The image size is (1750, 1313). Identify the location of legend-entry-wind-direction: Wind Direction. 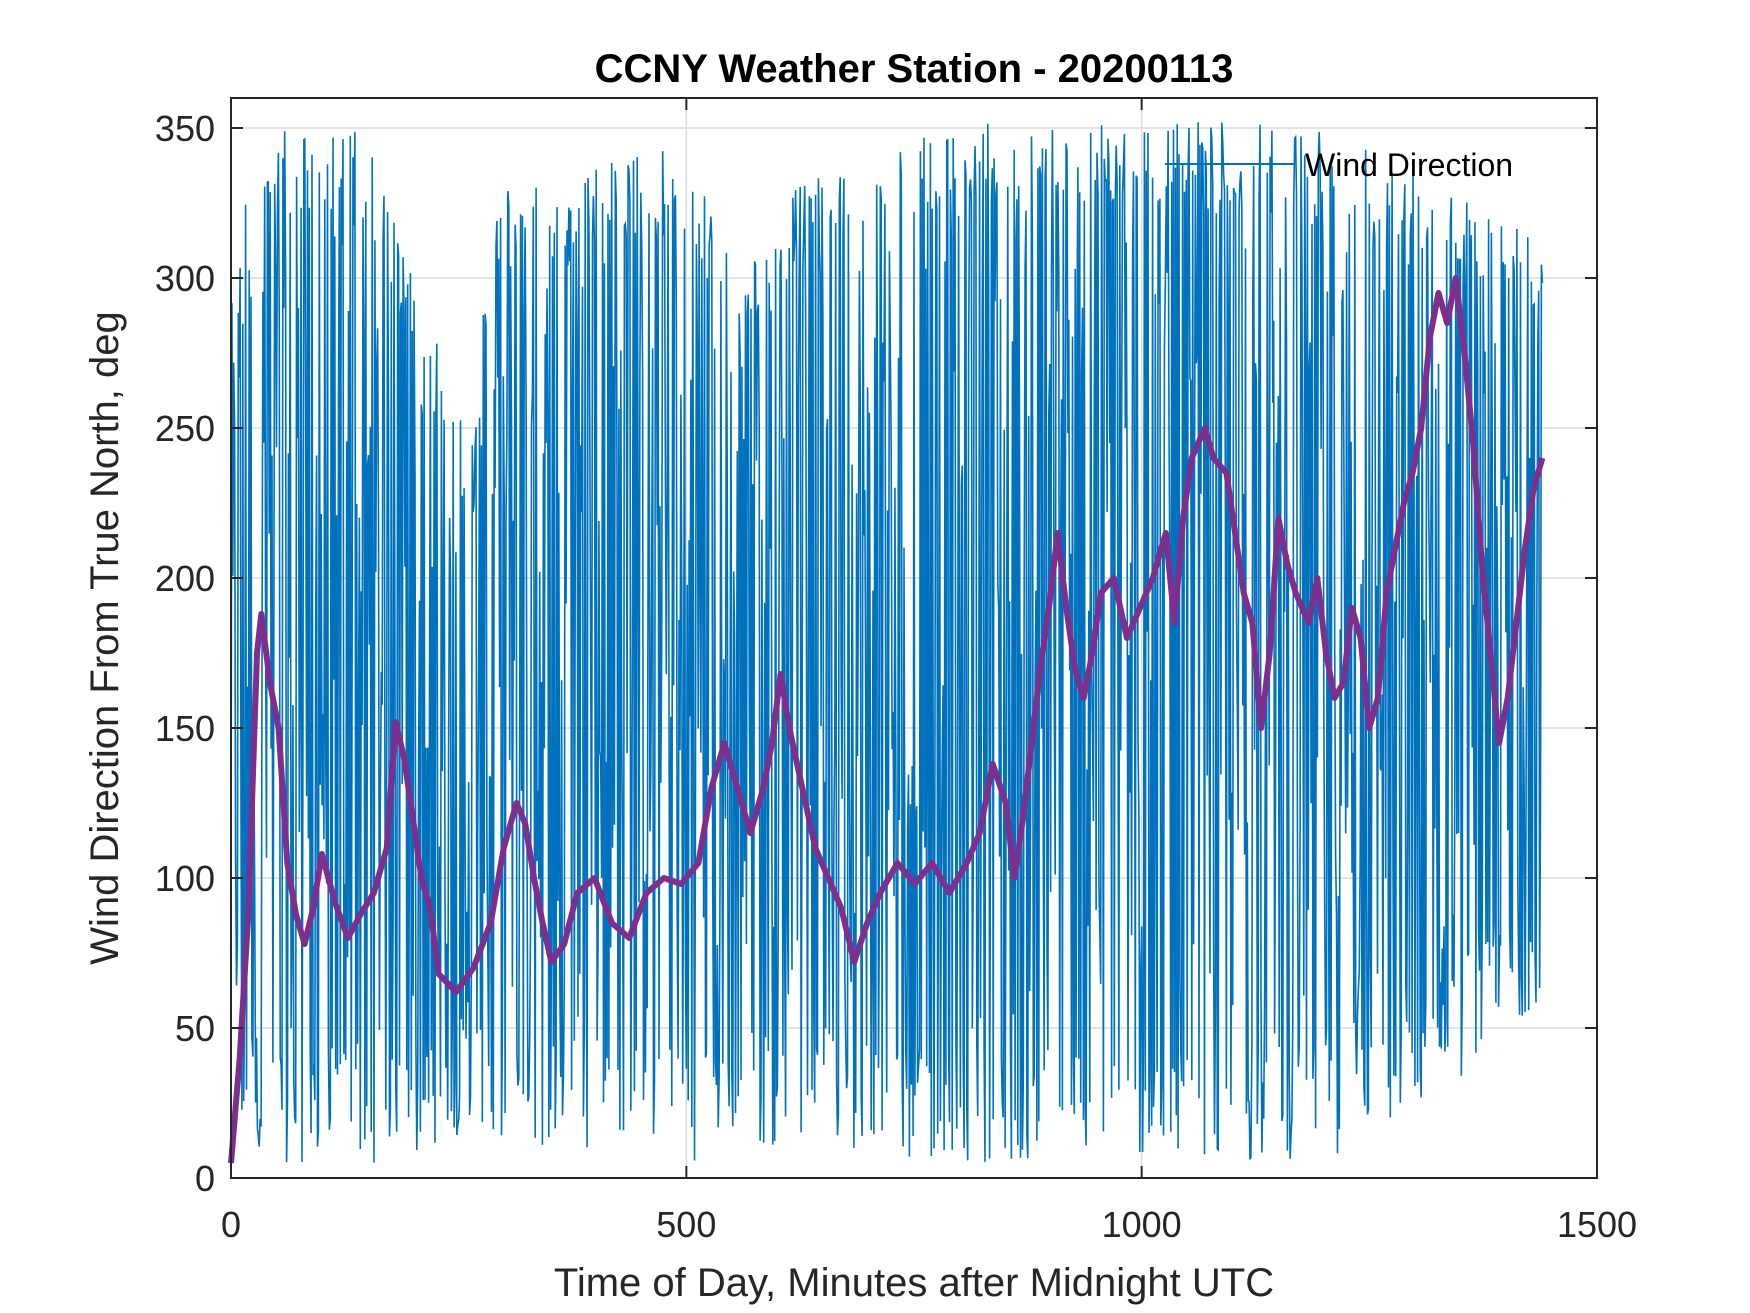
(1409, 165).